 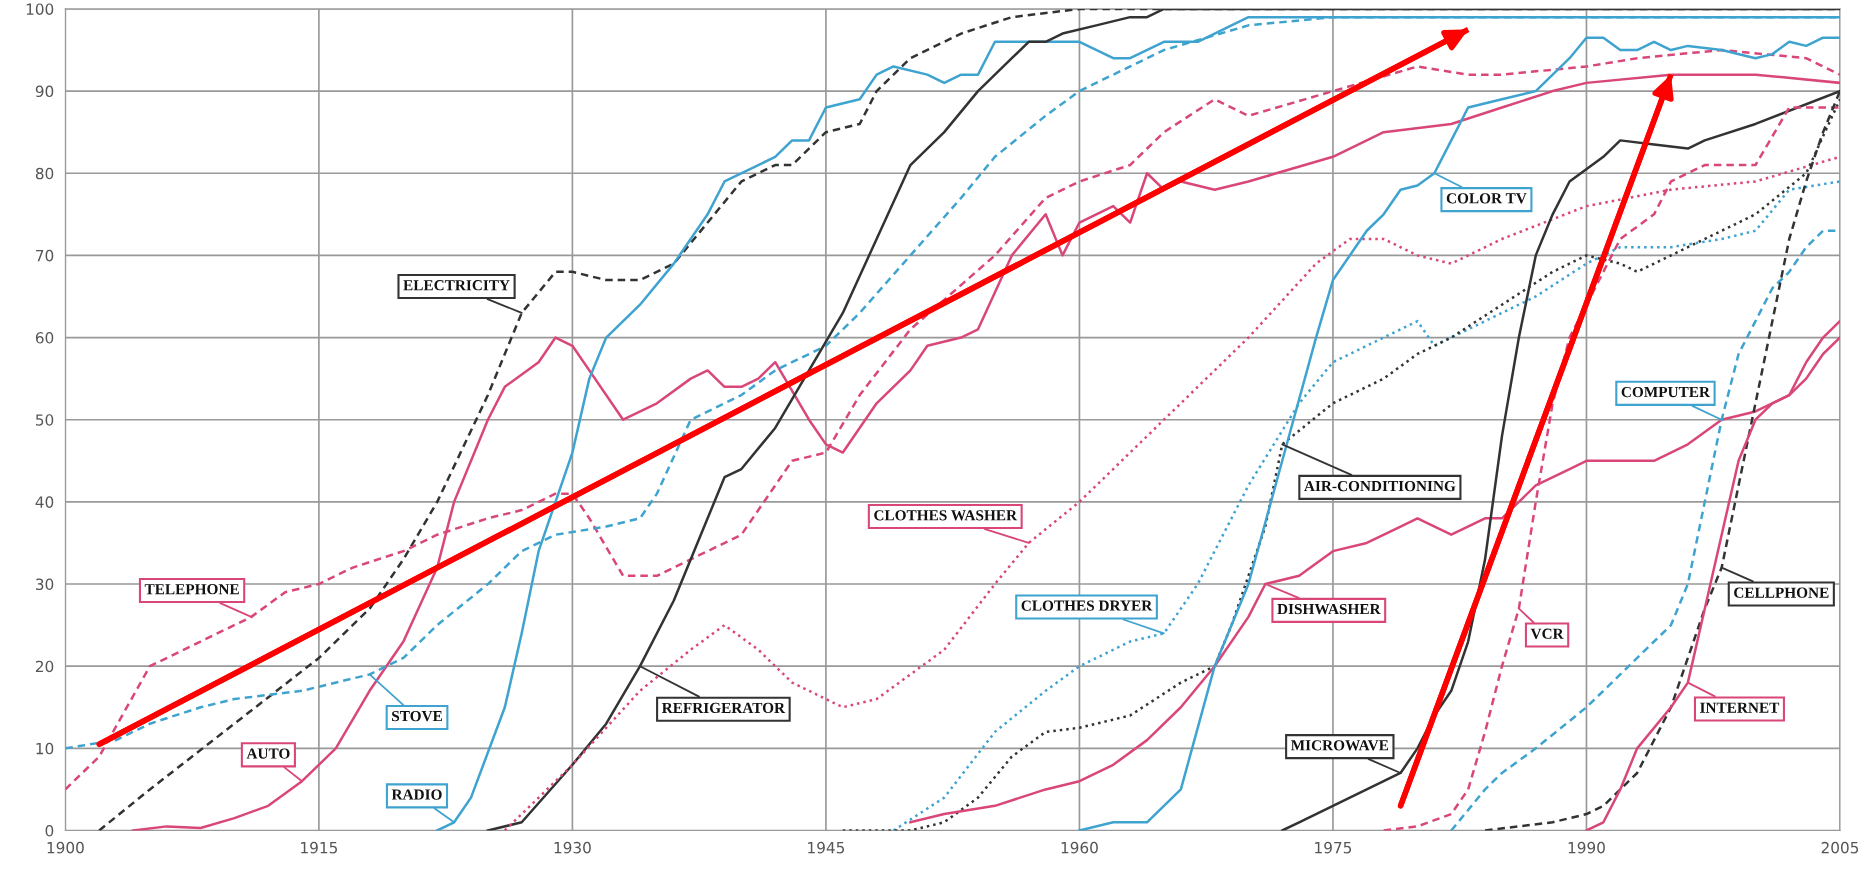 What do you see at coordinates (723, 708) in the screenshot?
I see `annotation: REFRIGERATOR` at bounding box center [723, 708].